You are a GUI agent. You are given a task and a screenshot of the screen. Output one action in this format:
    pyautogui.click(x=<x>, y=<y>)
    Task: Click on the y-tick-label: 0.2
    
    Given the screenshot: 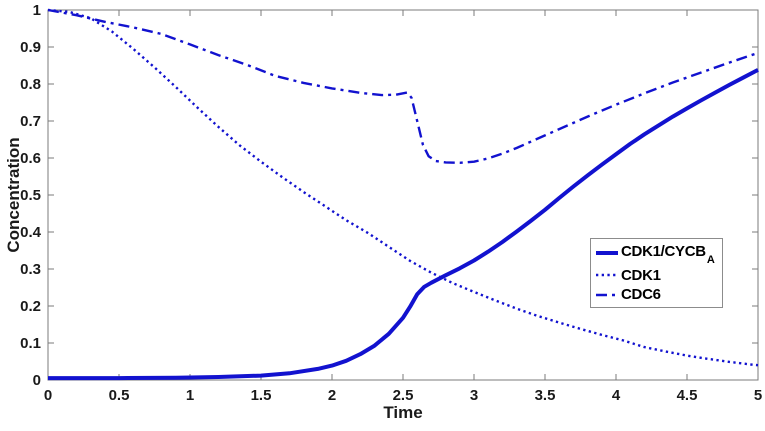 What is the action you would take?
    pyautogui.click(x=30, y=306)
    